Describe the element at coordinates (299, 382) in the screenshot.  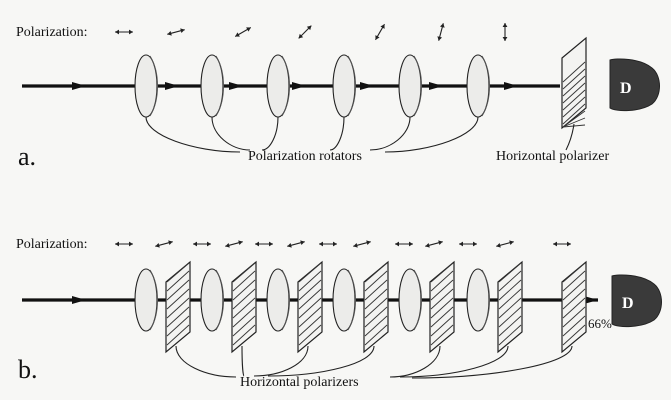
I see `panel-b-polarizers-caption: Horizontal polarizers` at that location.